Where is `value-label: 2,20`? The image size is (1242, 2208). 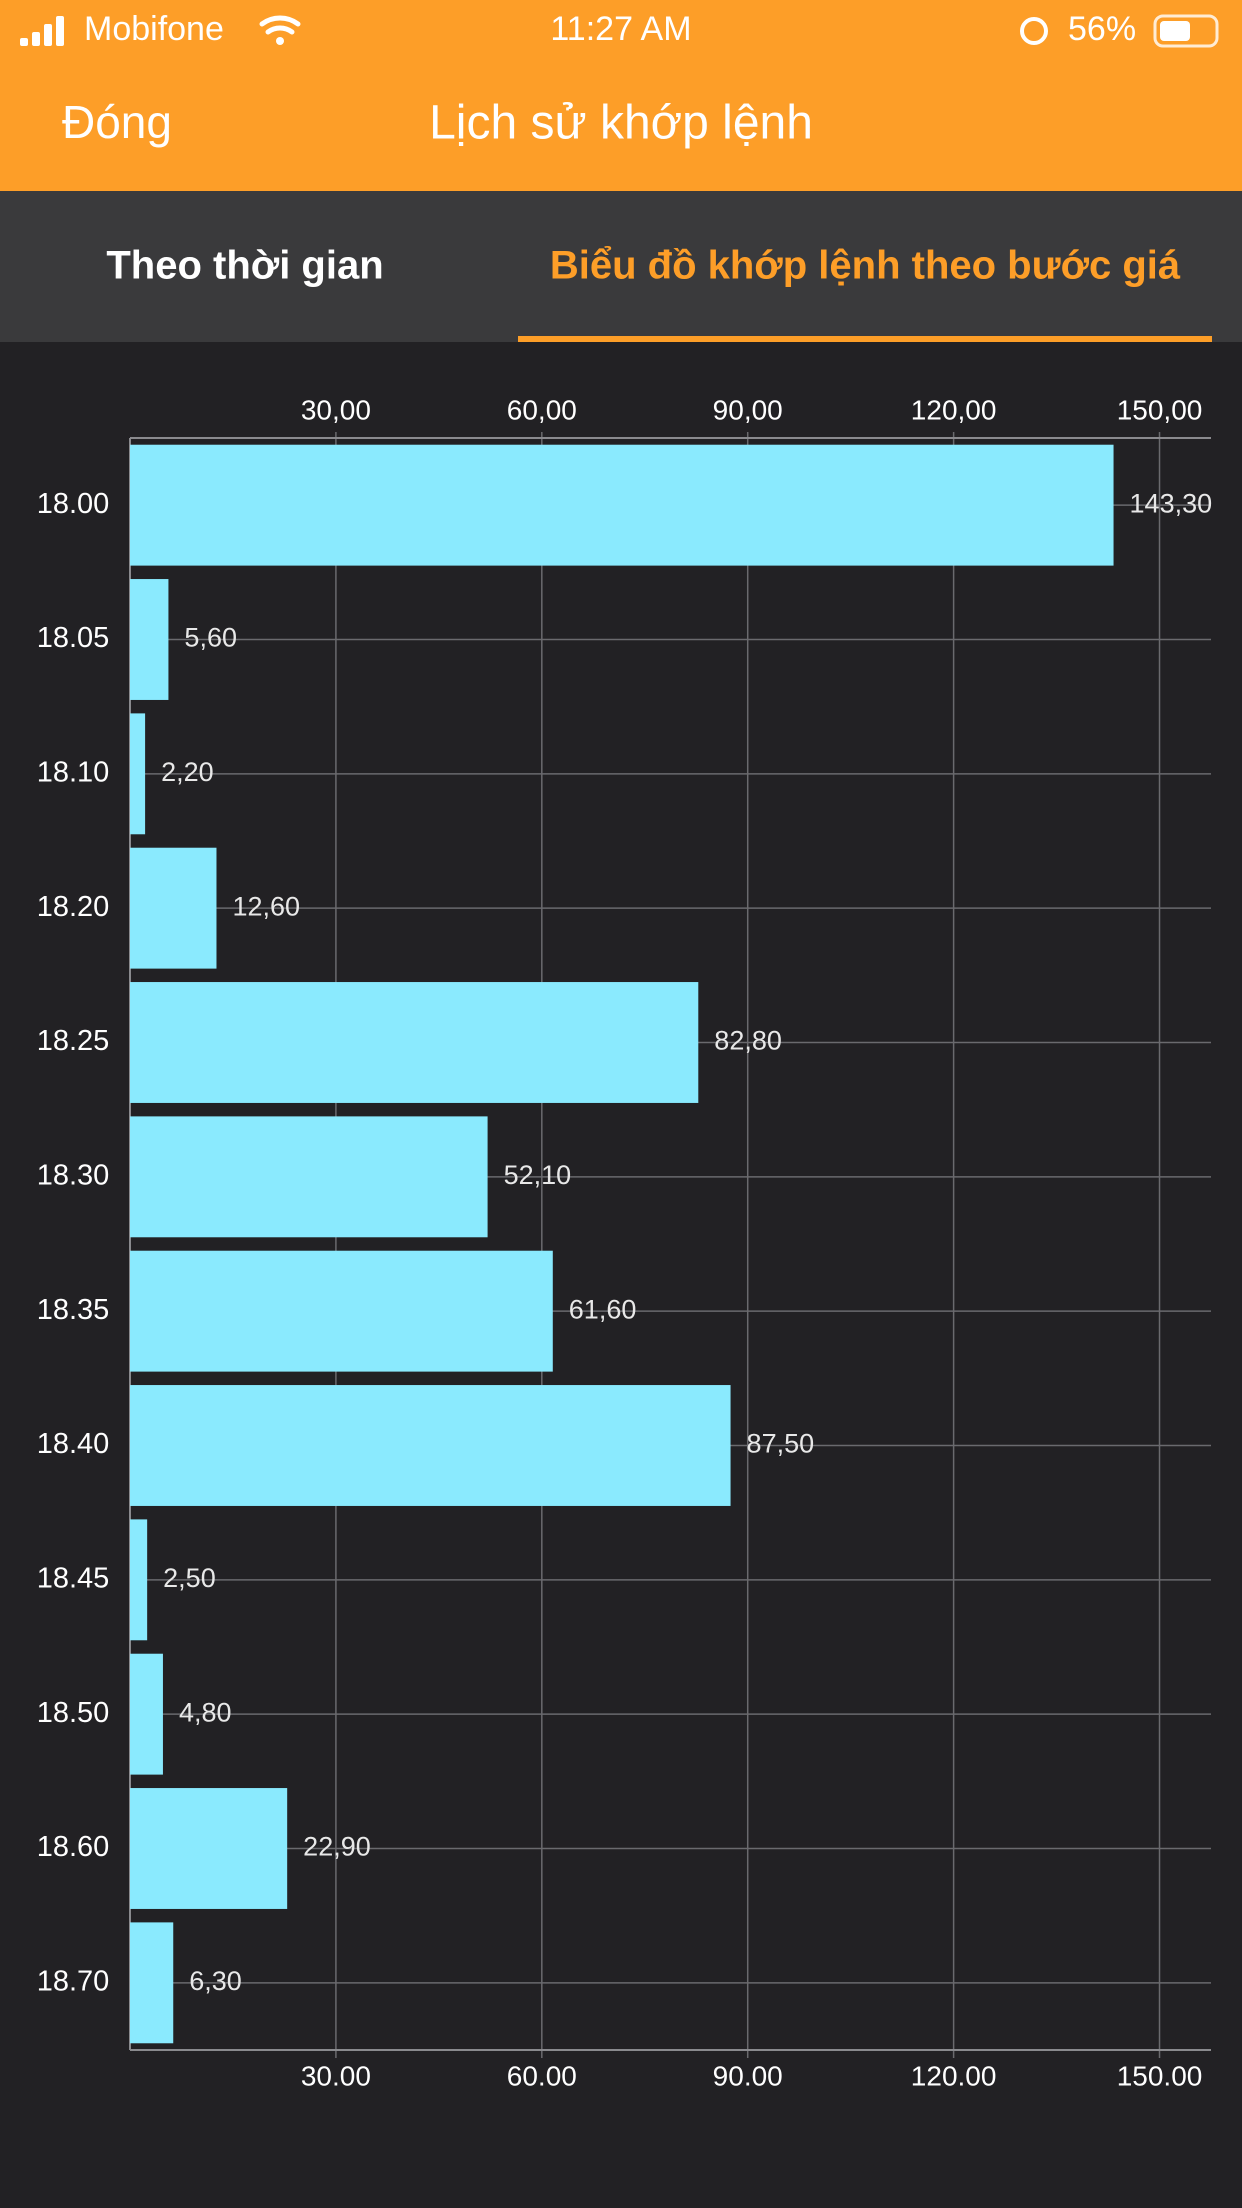
value-label: 2,20 is located at coordinates (187, 772).